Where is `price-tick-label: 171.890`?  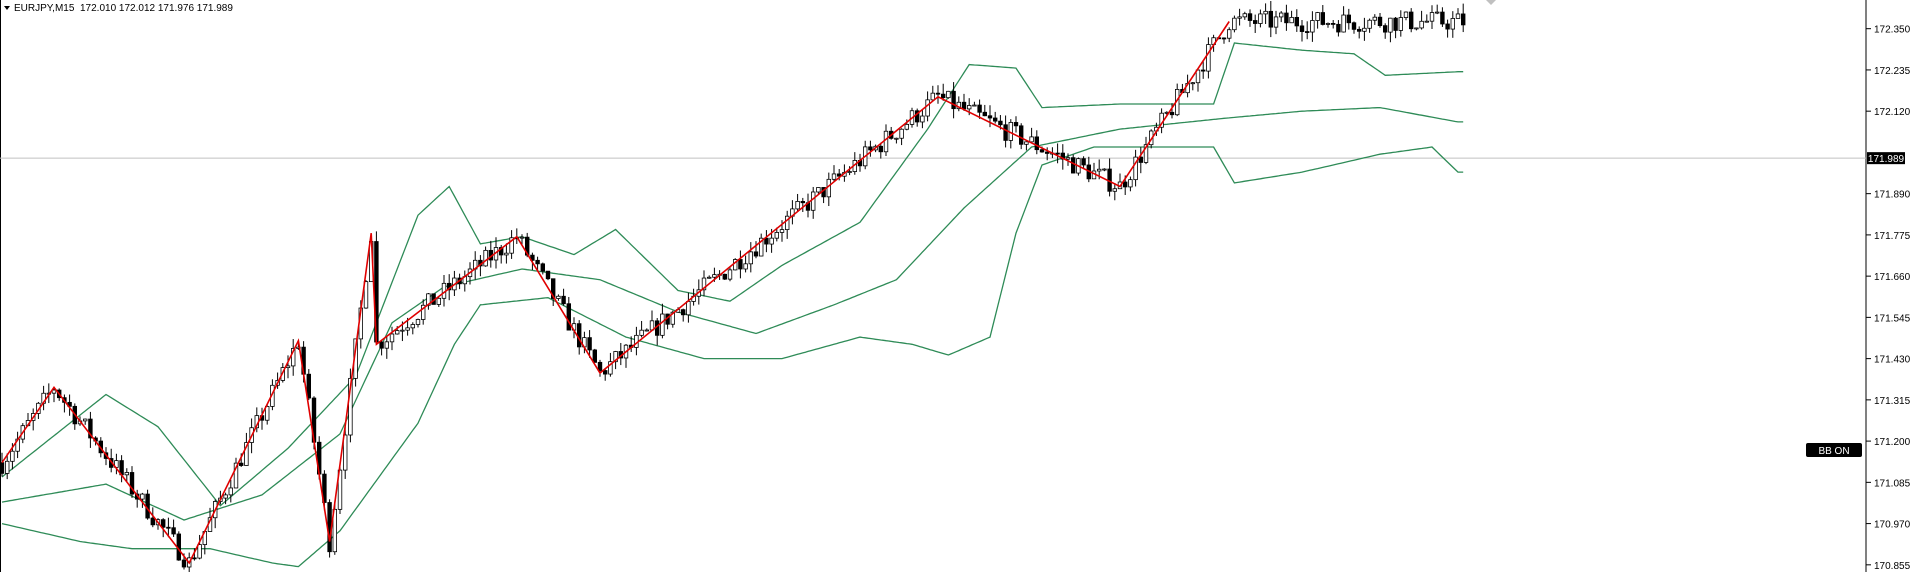
price-tick-label: 171.890 is located at coordinates (1892, 195).